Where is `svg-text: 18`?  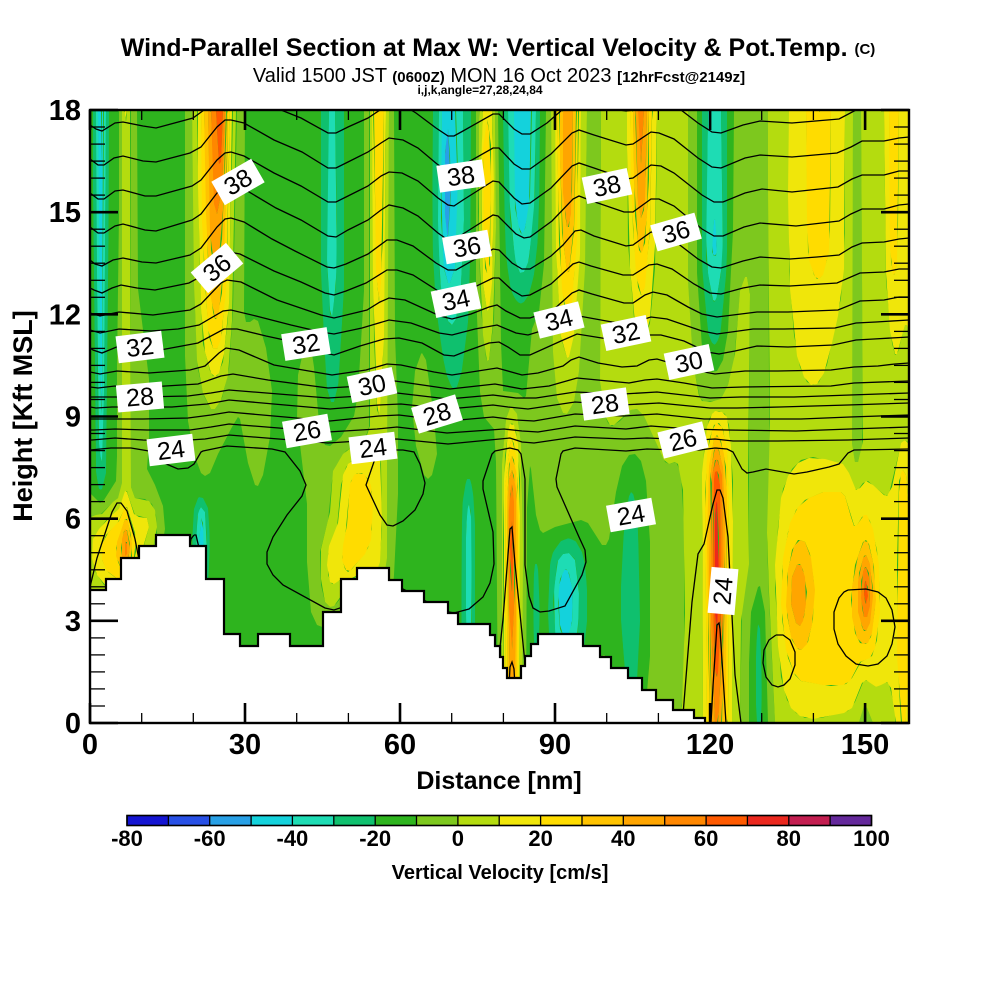 svg-text: 18 is located at coordinates (65, 111).